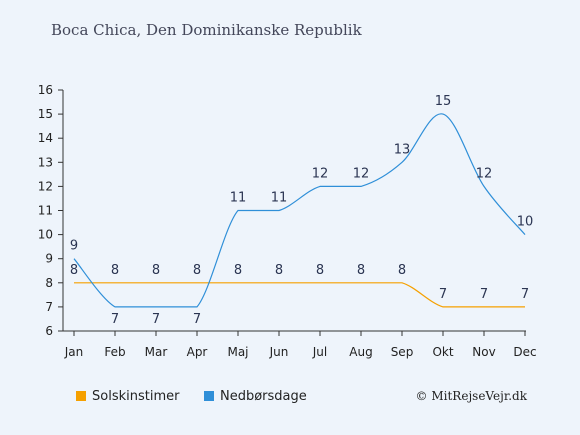 This screenshot has width=580, height=435. Describe the element at coordinates (45, 138) in the screenshot. I see `y-tick-label: 14` at that location.